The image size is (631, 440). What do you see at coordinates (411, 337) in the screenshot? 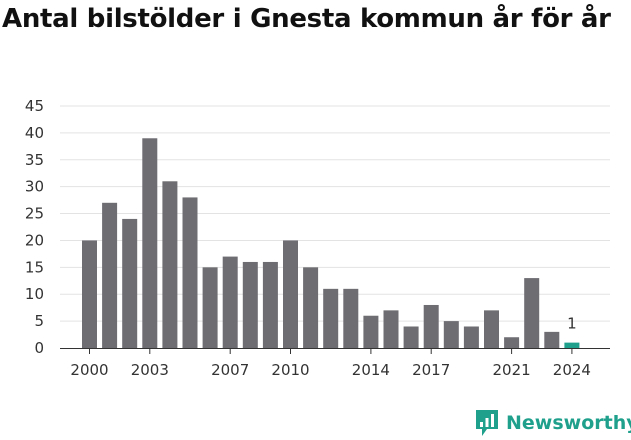
I see `bar-2016` at bounding box center [411, 337].